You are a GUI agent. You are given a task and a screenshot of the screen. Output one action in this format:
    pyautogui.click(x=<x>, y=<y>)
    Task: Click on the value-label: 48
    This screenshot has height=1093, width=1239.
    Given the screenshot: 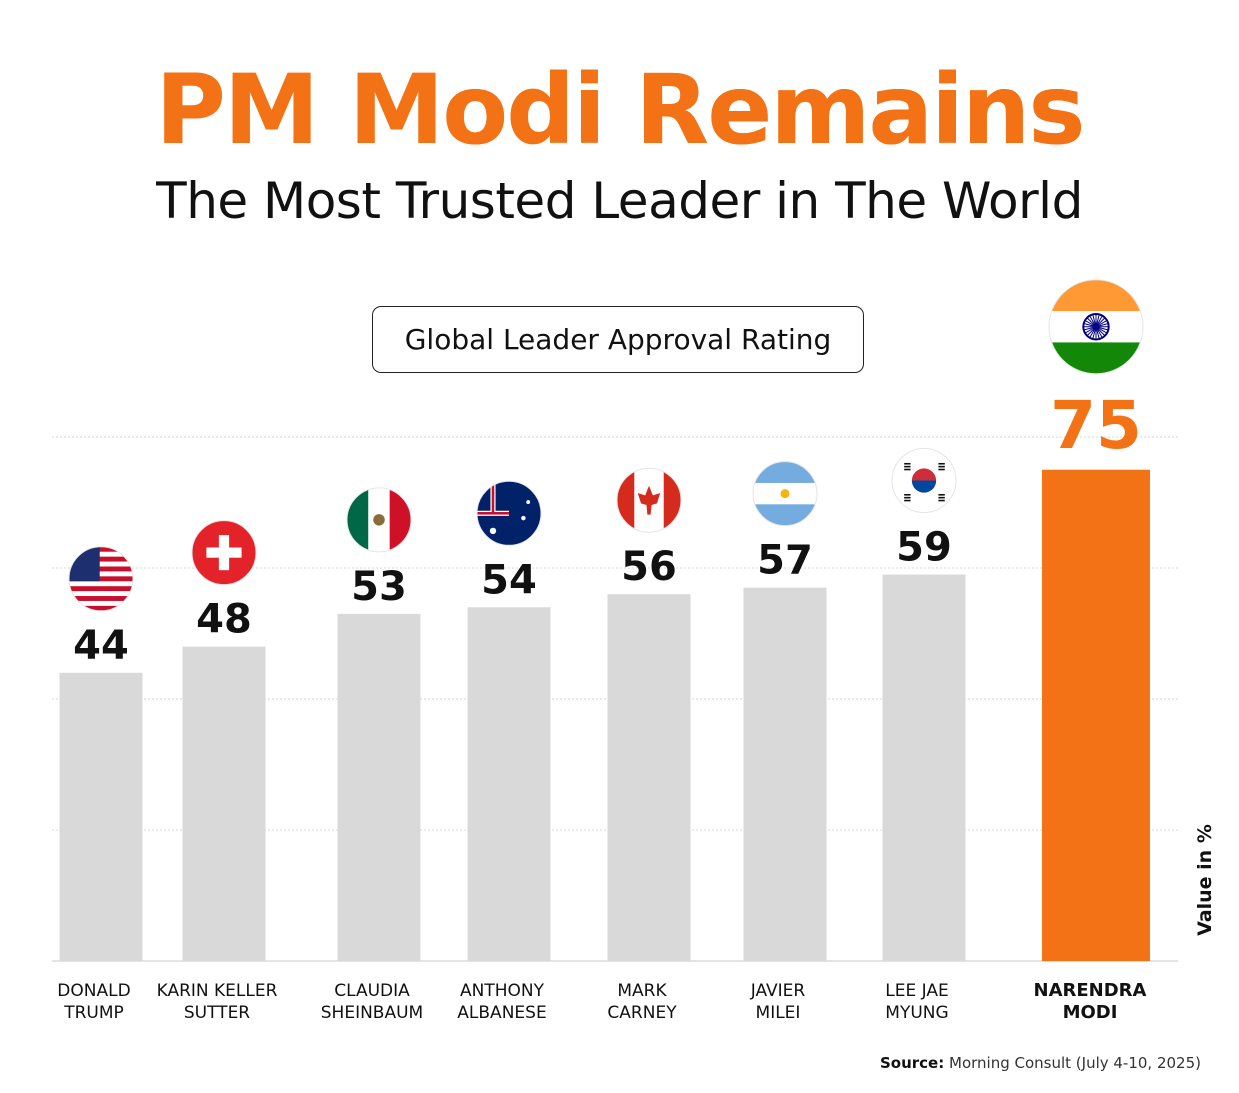 What is the action you would take?
    pyautogui.click(x=224, y=620)
    